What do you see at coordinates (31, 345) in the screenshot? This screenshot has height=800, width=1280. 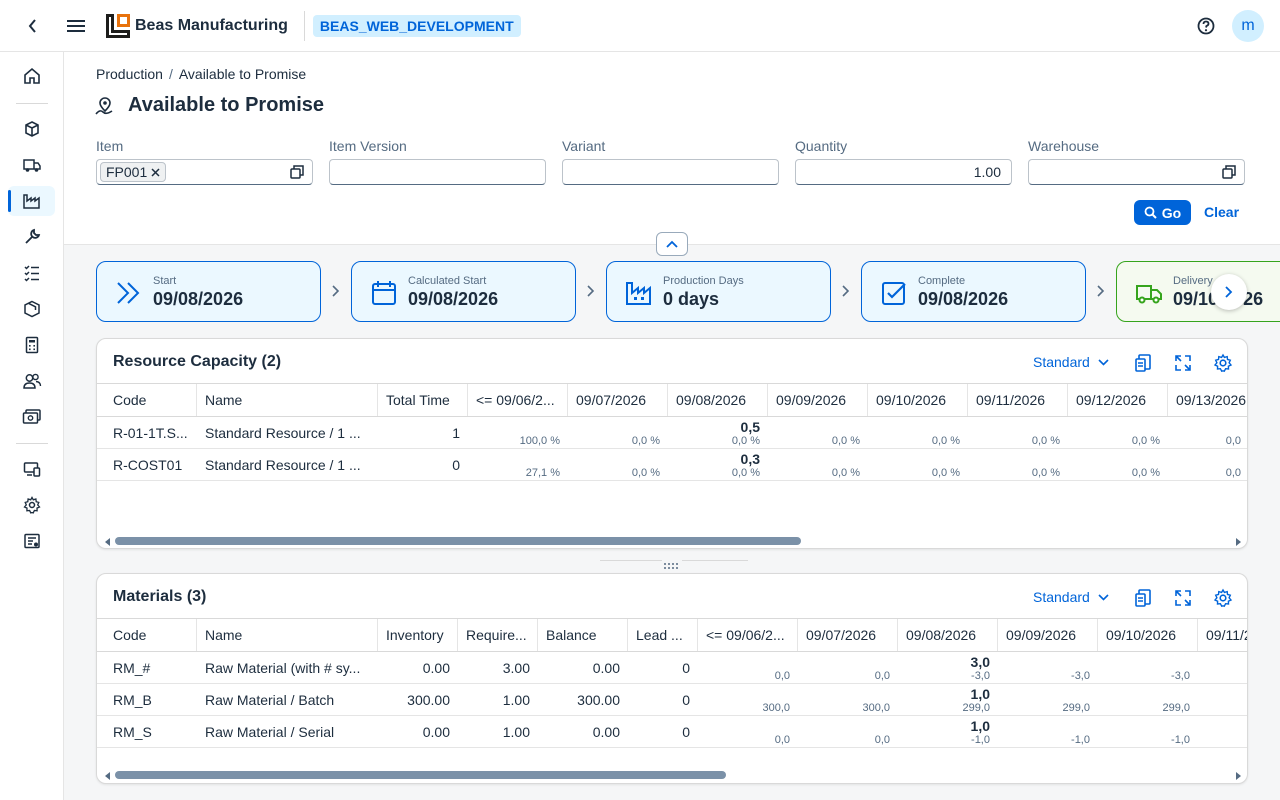 I see `nav-item-calculator` at bounding box center [31, 345].